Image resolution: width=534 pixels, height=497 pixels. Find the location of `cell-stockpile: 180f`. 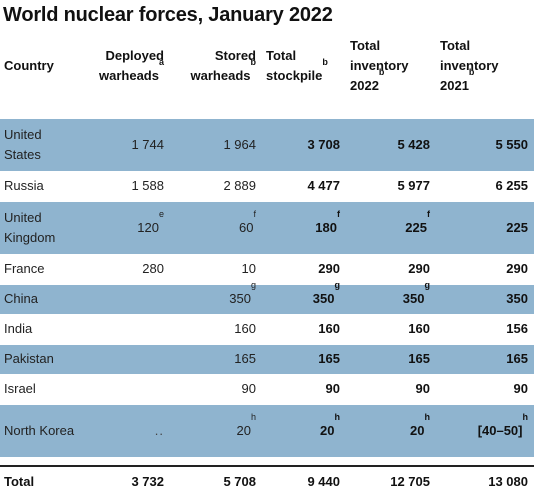

cell-stockpile: 180f is located at coordinates (304, 227).